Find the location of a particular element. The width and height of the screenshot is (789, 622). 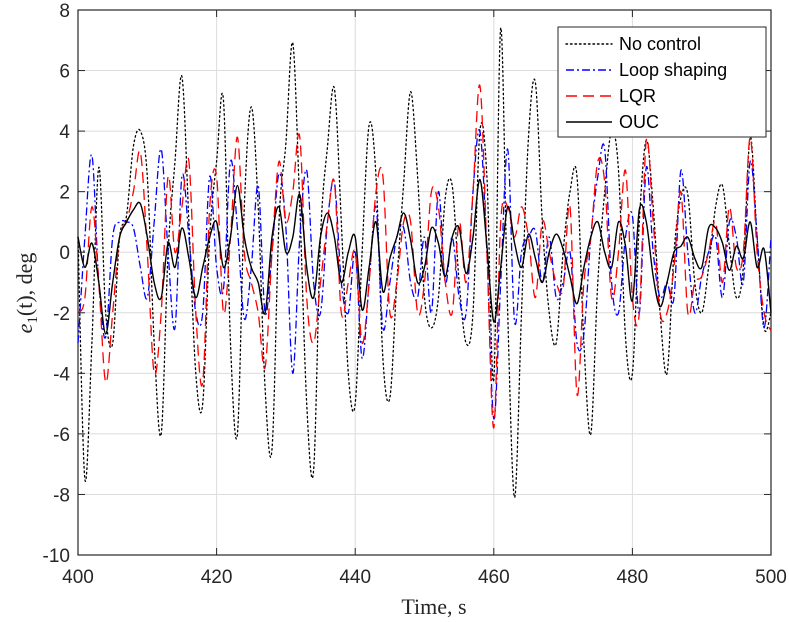

x-tick-label: 460 is located at coordinates (494, 577).